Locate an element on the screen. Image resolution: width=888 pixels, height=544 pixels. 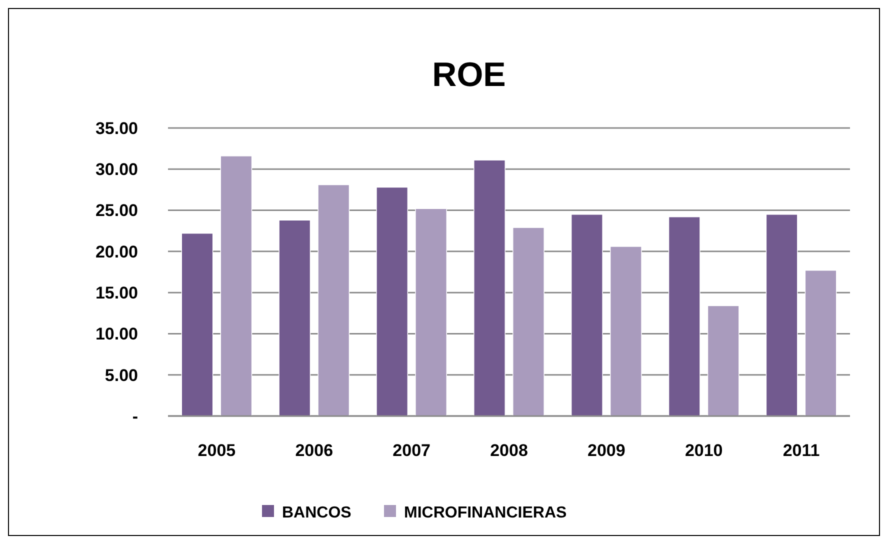
y-tick-label: 5.00 is located at coordinates (121, 375).